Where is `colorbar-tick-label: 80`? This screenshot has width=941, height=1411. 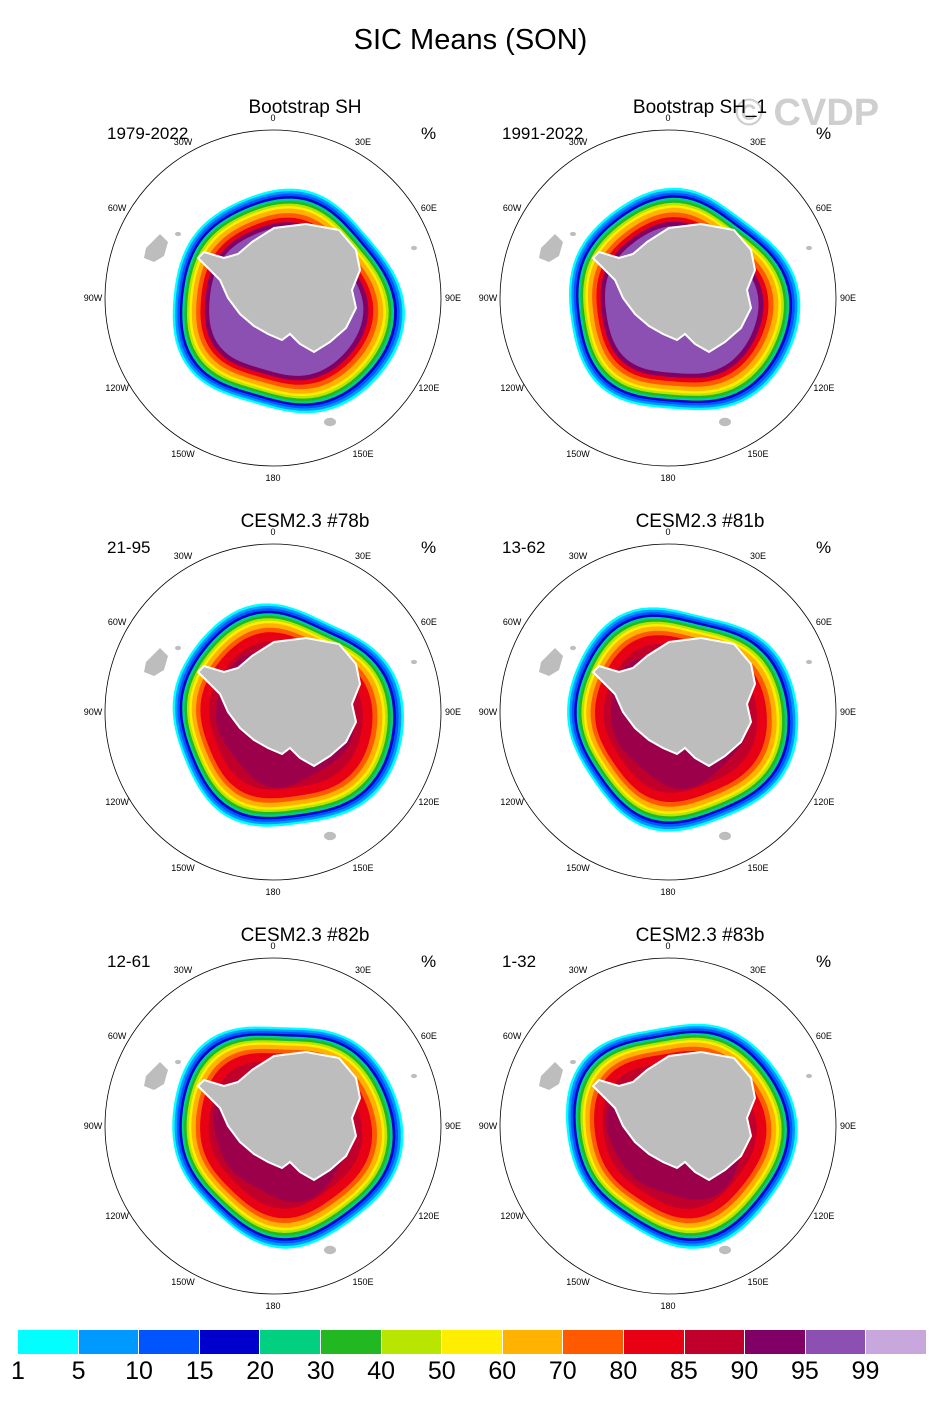
colorbar-tick-label: 80 is located at coordinates (623, 1371).